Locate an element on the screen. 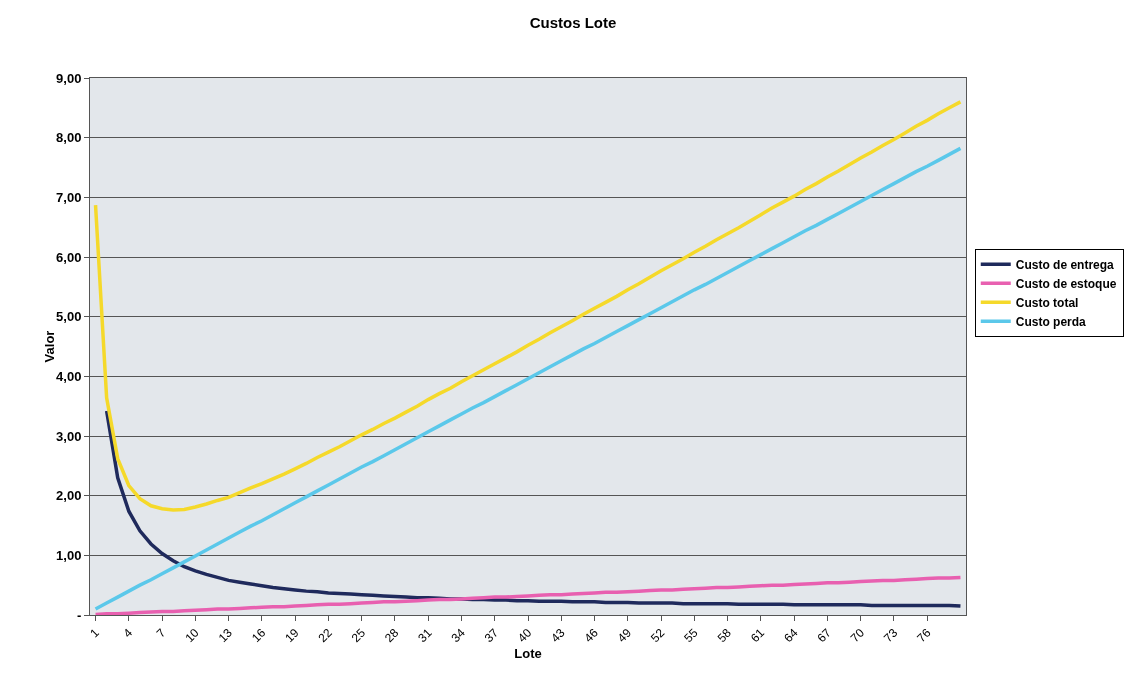  x-tick-label: 43 is located at coordinates (558, 635).